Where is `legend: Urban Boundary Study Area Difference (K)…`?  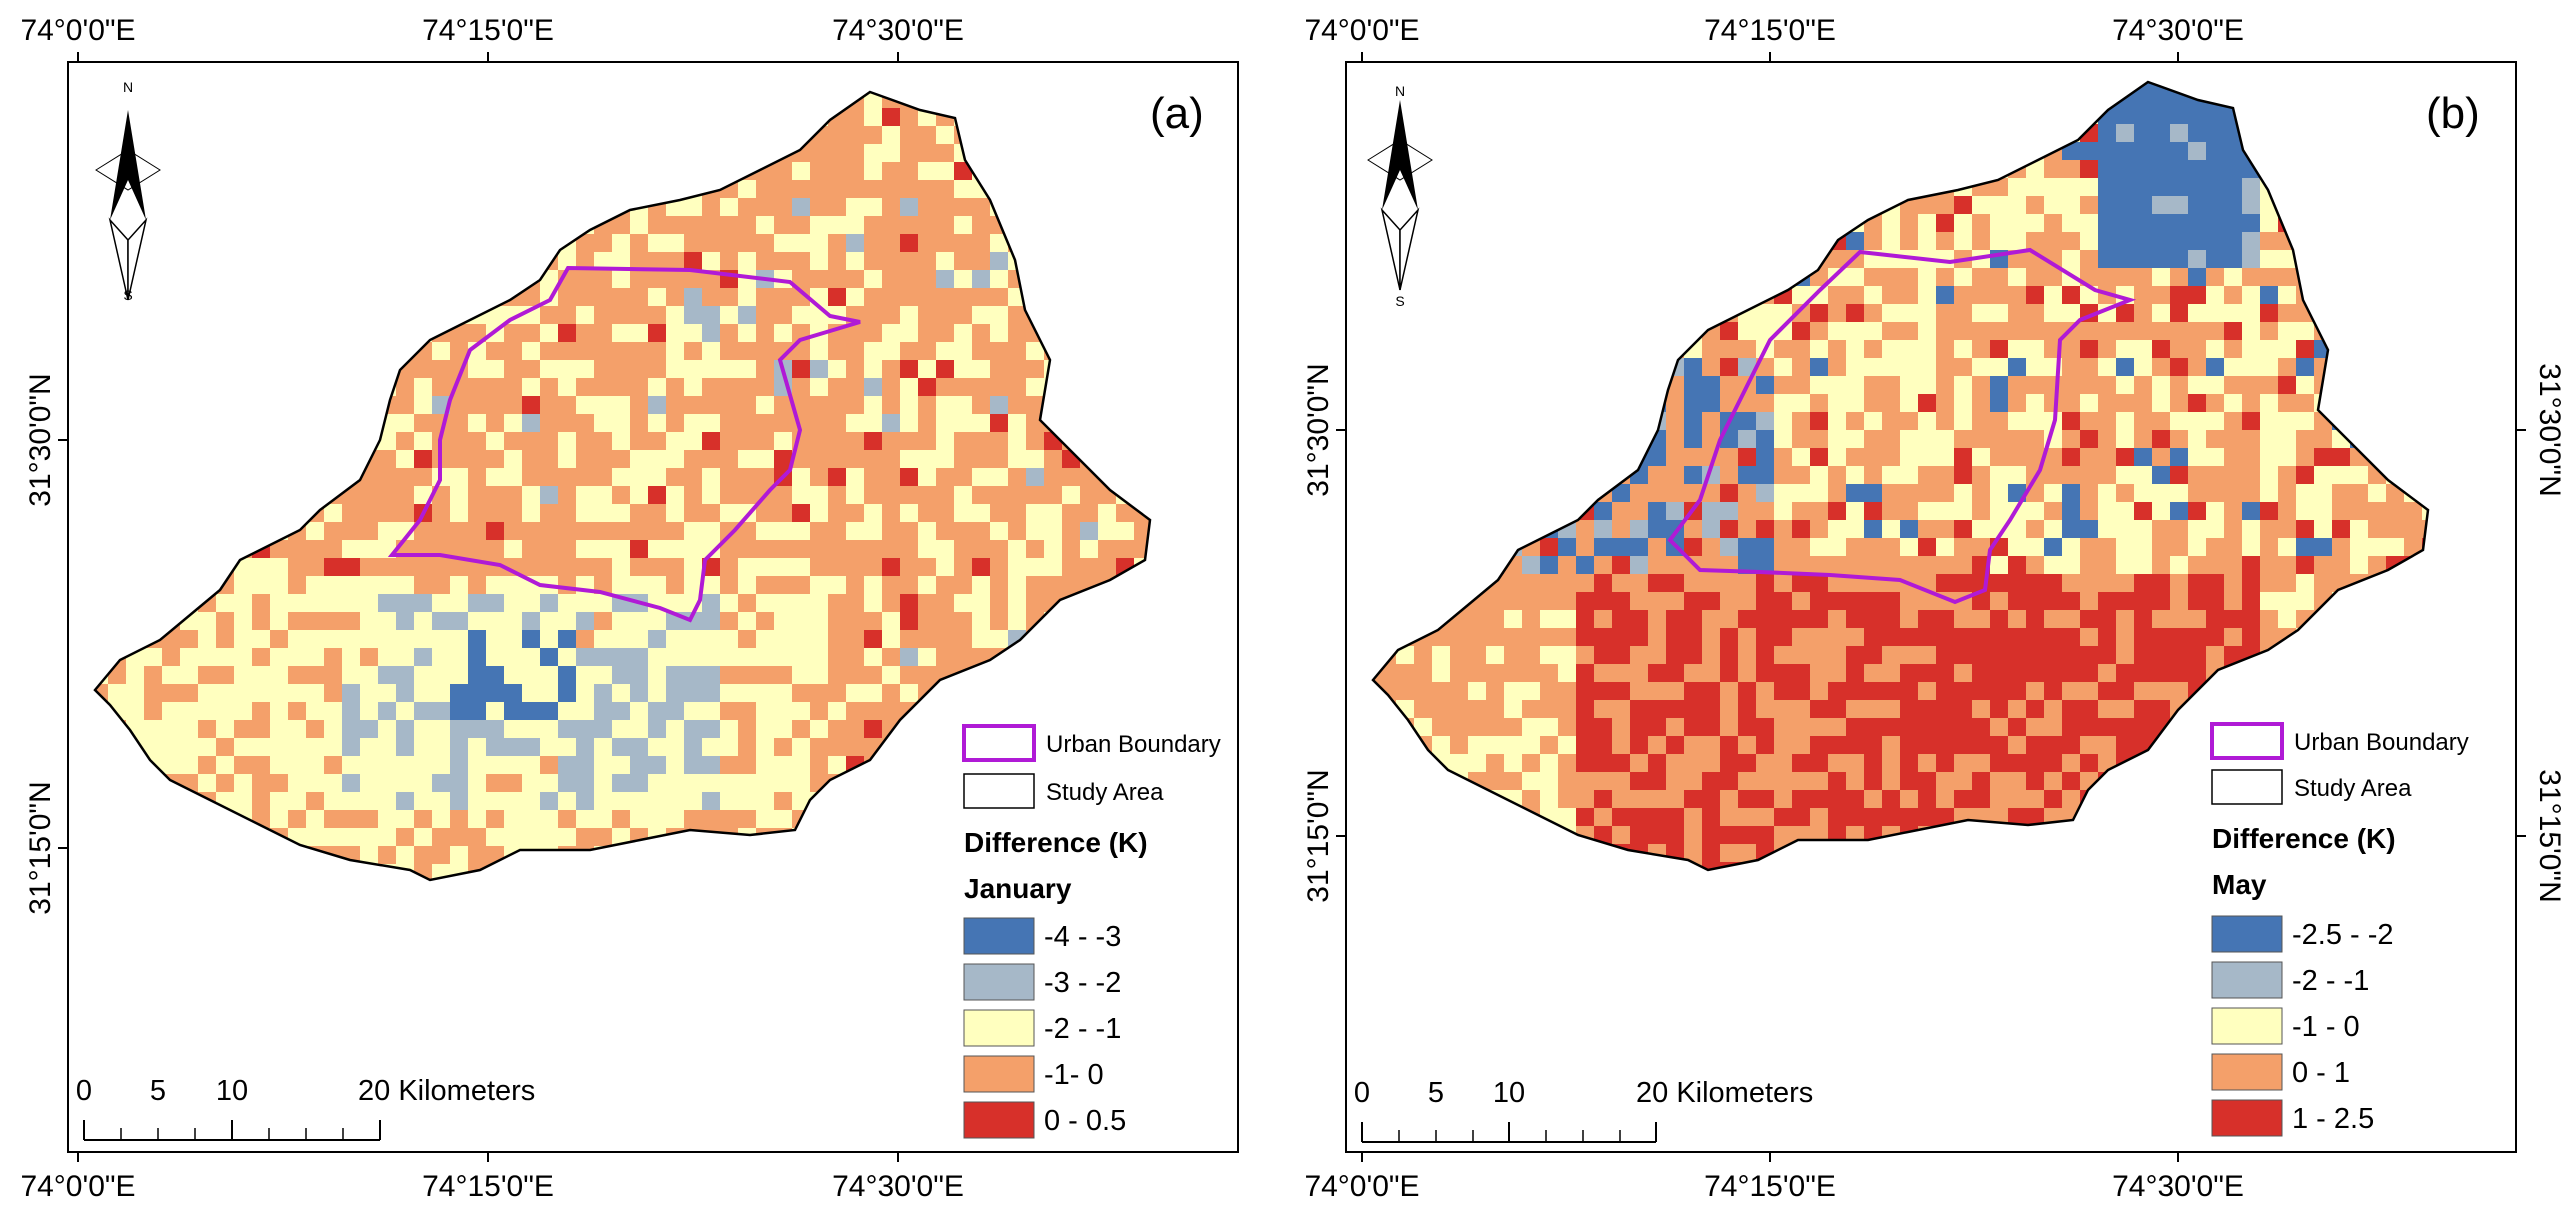 legend: Urban Boundary Study Area Difference (K)… is located at coordinates (1091, 931).